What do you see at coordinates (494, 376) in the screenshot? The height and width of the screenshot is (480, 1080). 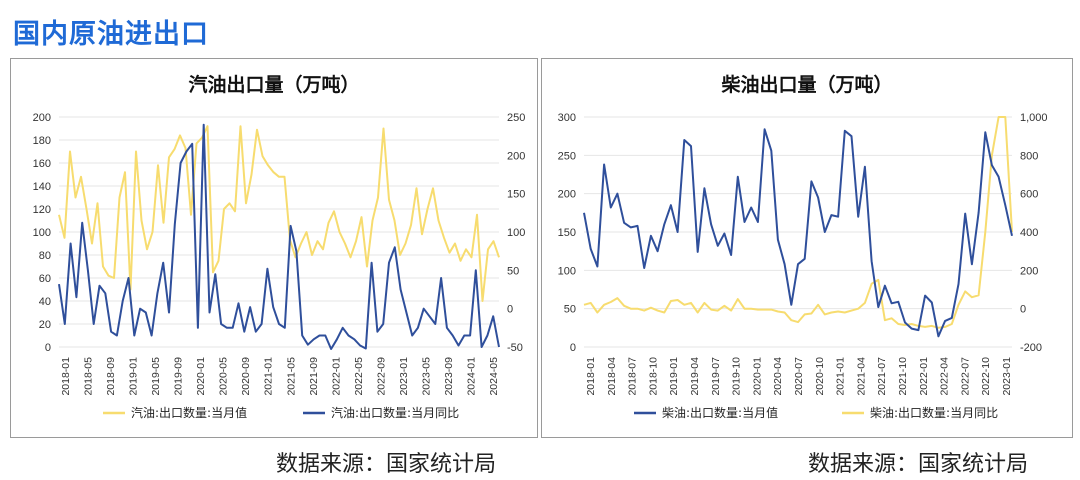 I see `x-tick-label: 2024-05` at bounding box center [494, 376].